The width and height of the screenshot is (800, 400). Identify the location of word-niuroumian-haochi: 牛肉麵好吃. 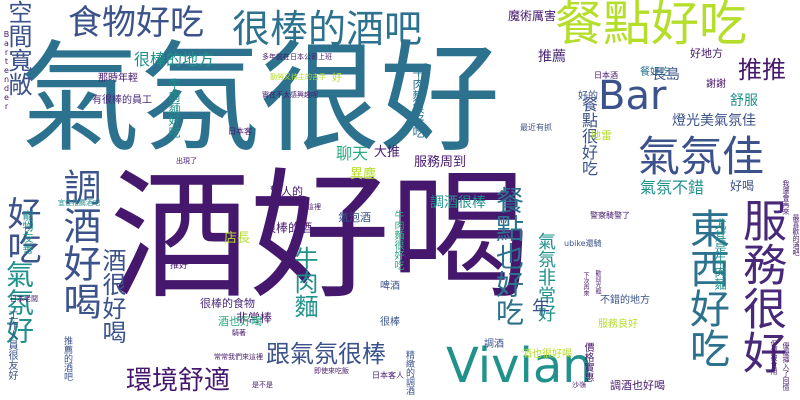
(174, 108).